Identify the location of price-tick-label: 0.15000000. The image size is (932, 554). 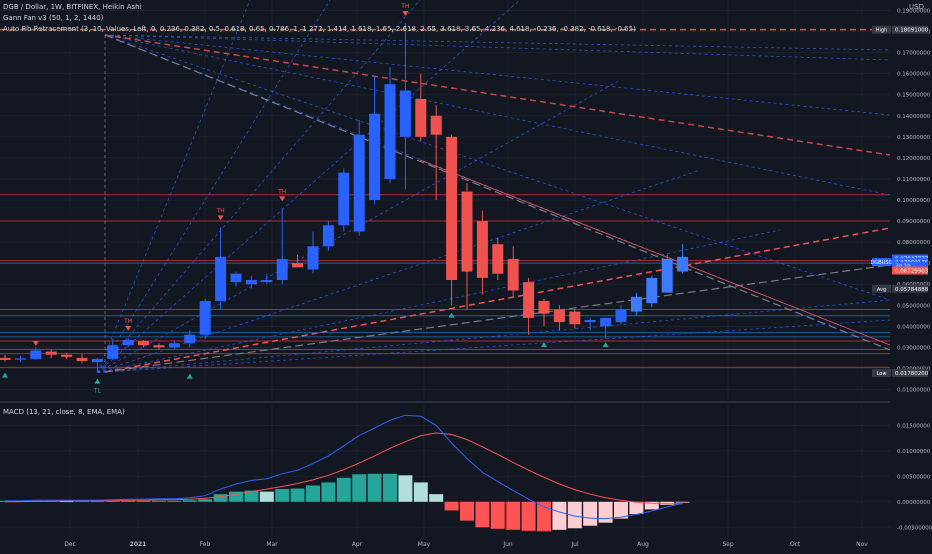
(914, 96).